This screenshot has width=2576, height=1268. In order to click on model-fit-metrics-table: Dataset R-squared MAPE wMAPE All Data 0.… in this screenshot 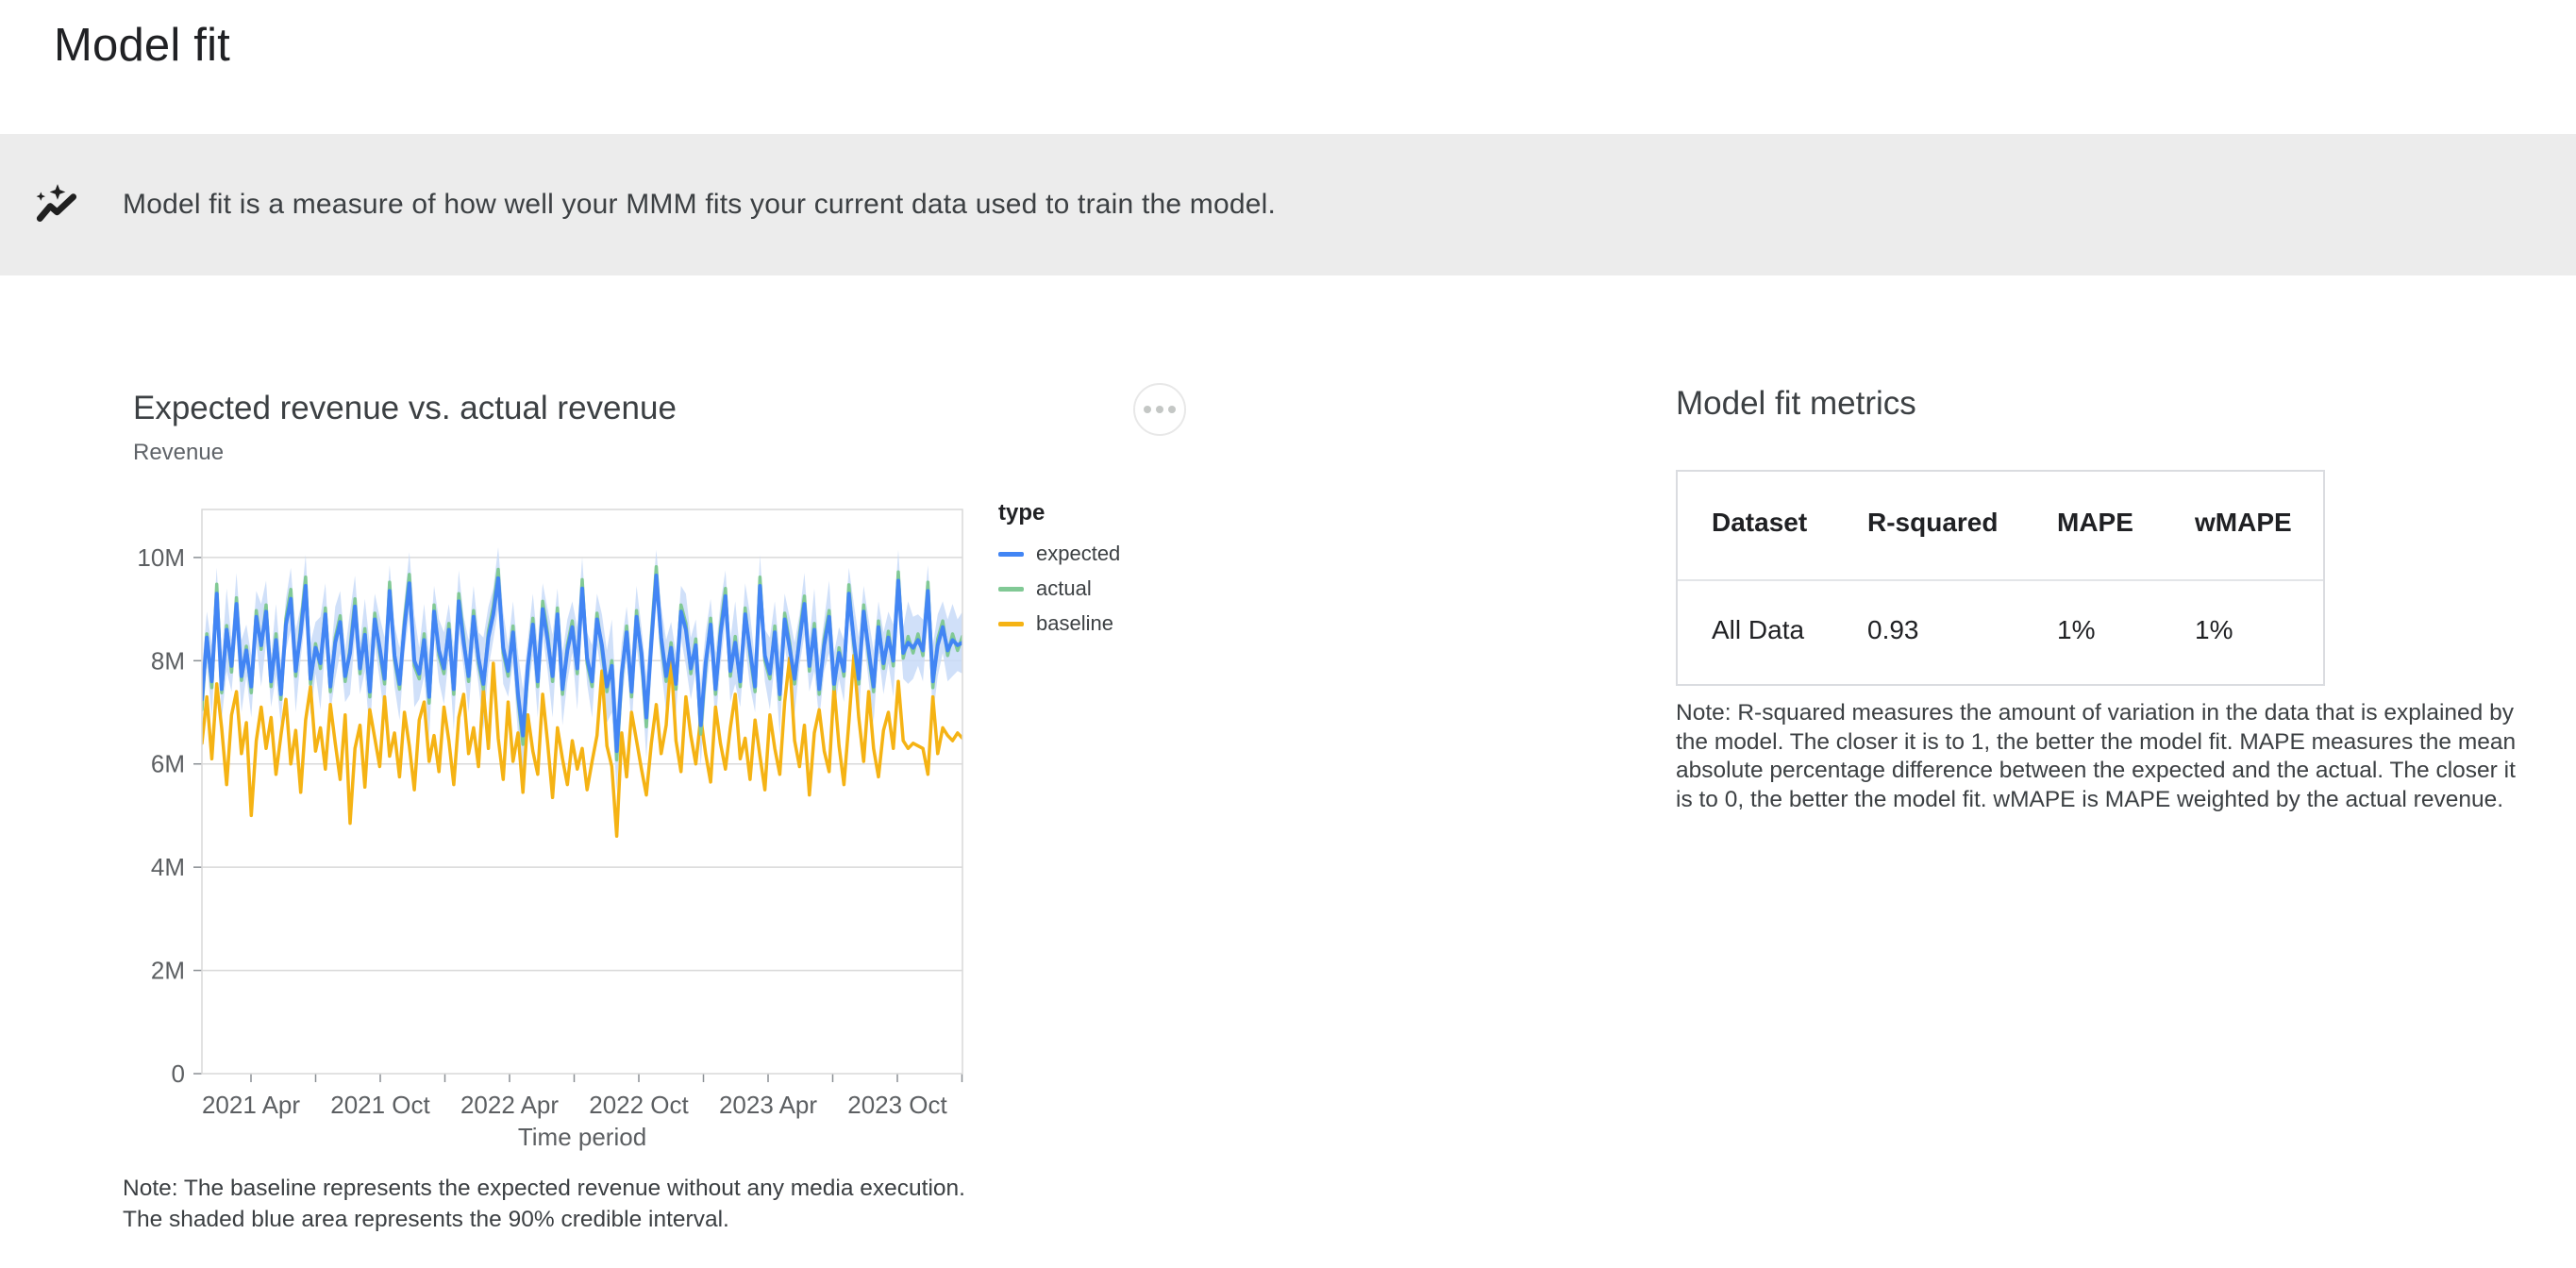, I will do `click(2000, 578)`.